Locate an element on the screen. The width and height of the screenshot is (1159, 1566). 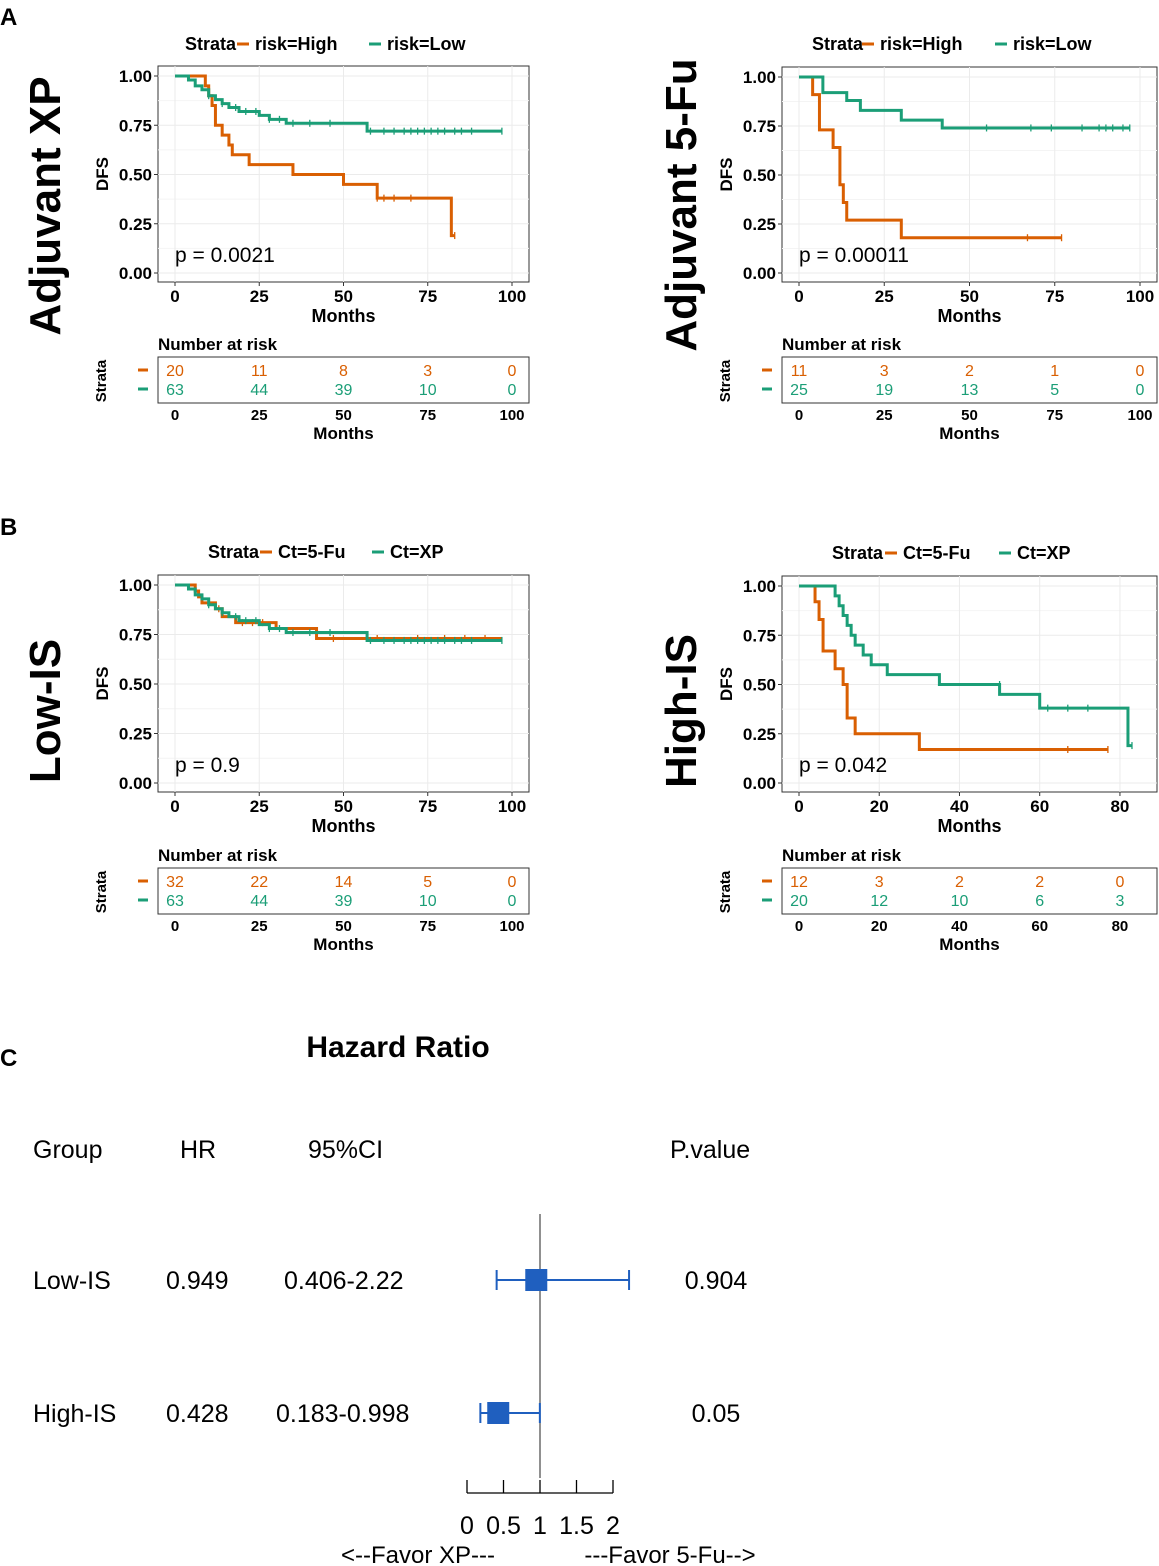
forest-column-header: Group is located at coordinates (67, 1150).